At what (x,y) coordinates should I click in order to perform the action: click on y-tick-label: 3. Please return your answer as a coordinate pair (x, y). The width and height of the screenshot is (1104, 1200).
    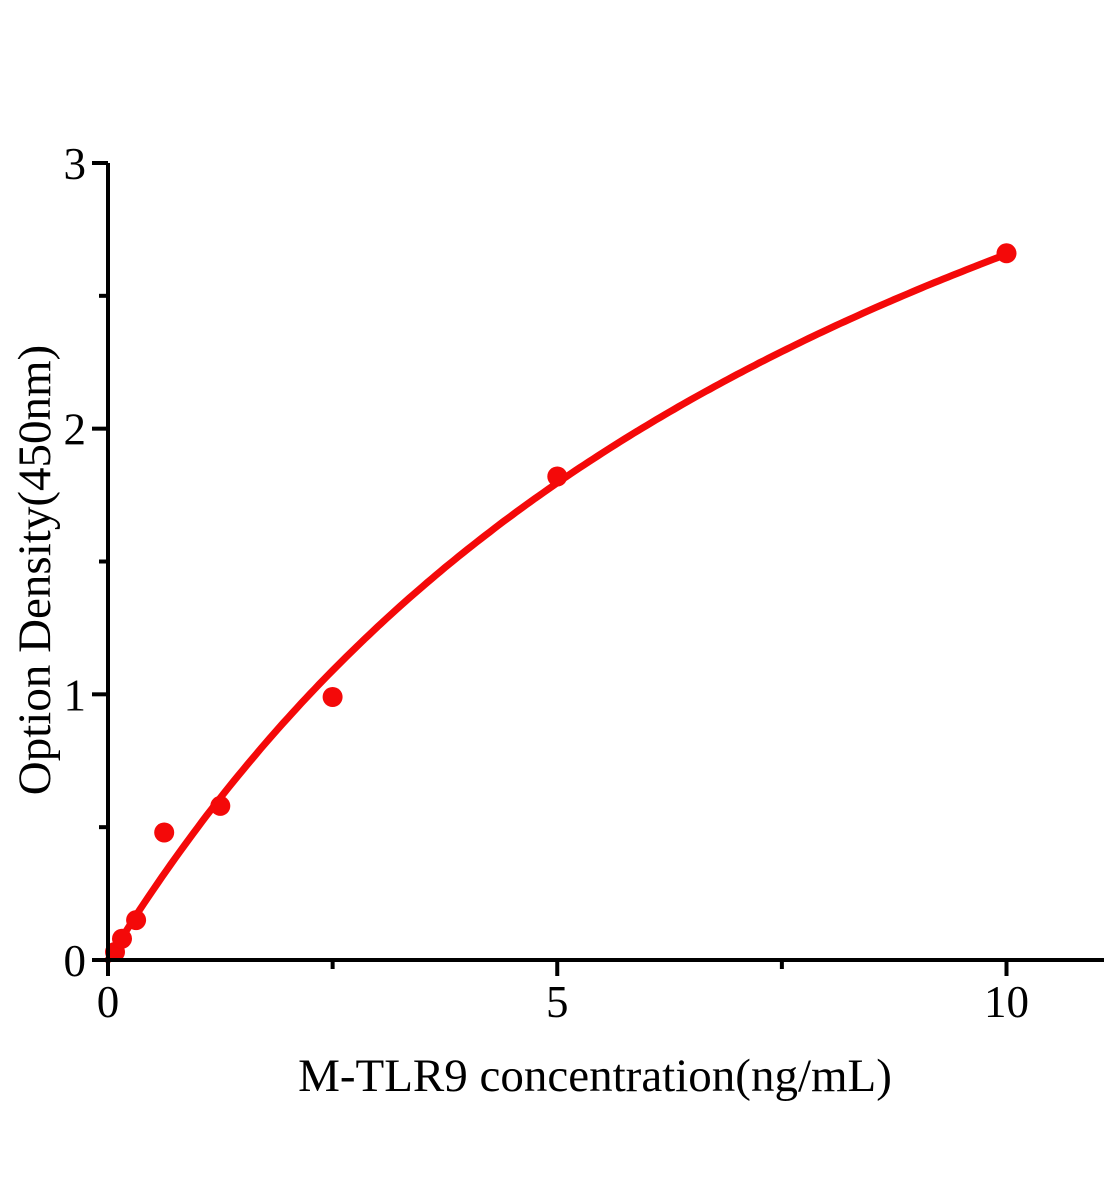
    Looking at the image, I should click on (75, 164).